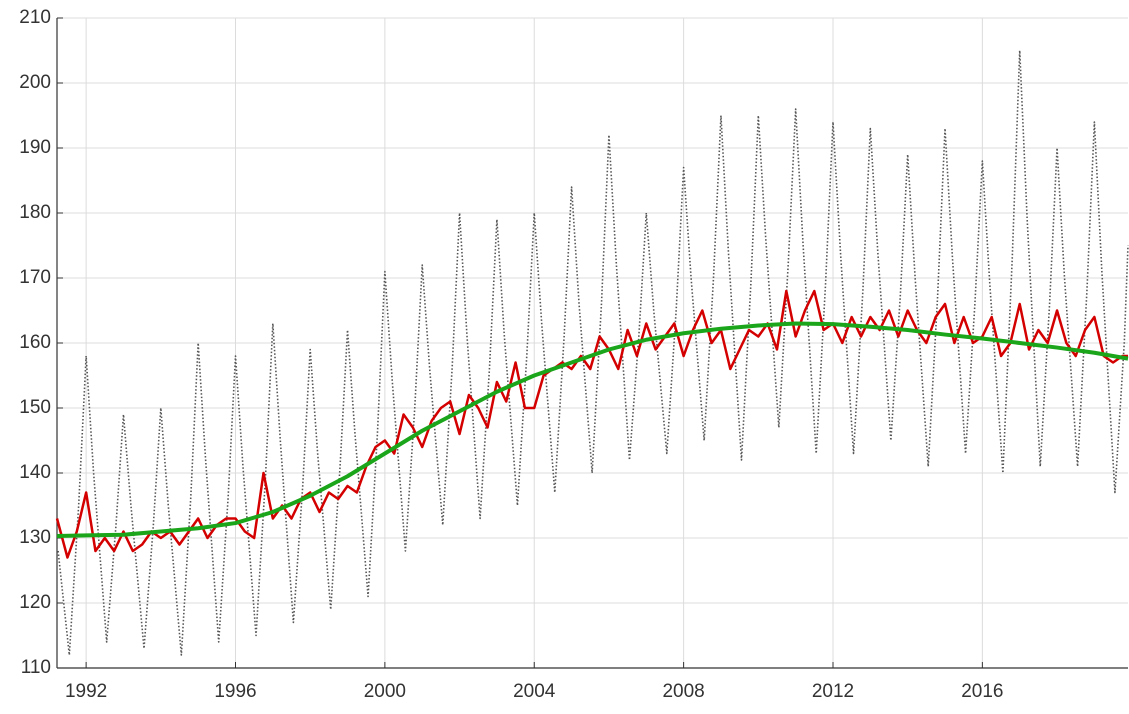 Image resolution: width=1129 pixels, height=714 pixels. Describe the element at coordinates (35, 147) in the screenshot. I see `y-tick-label: 190` at that location.